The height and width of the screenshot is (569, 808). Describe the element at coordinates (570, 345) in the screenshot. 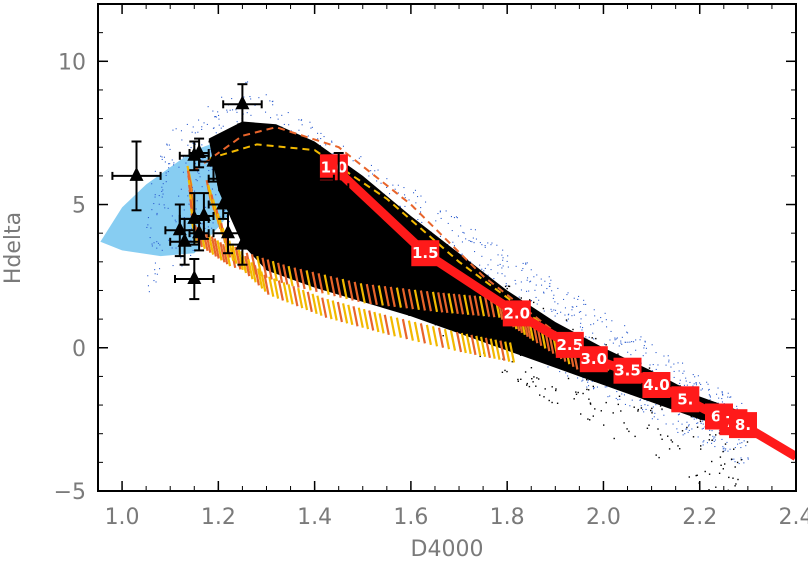

I see `track-age-label: 2.5` at that location.